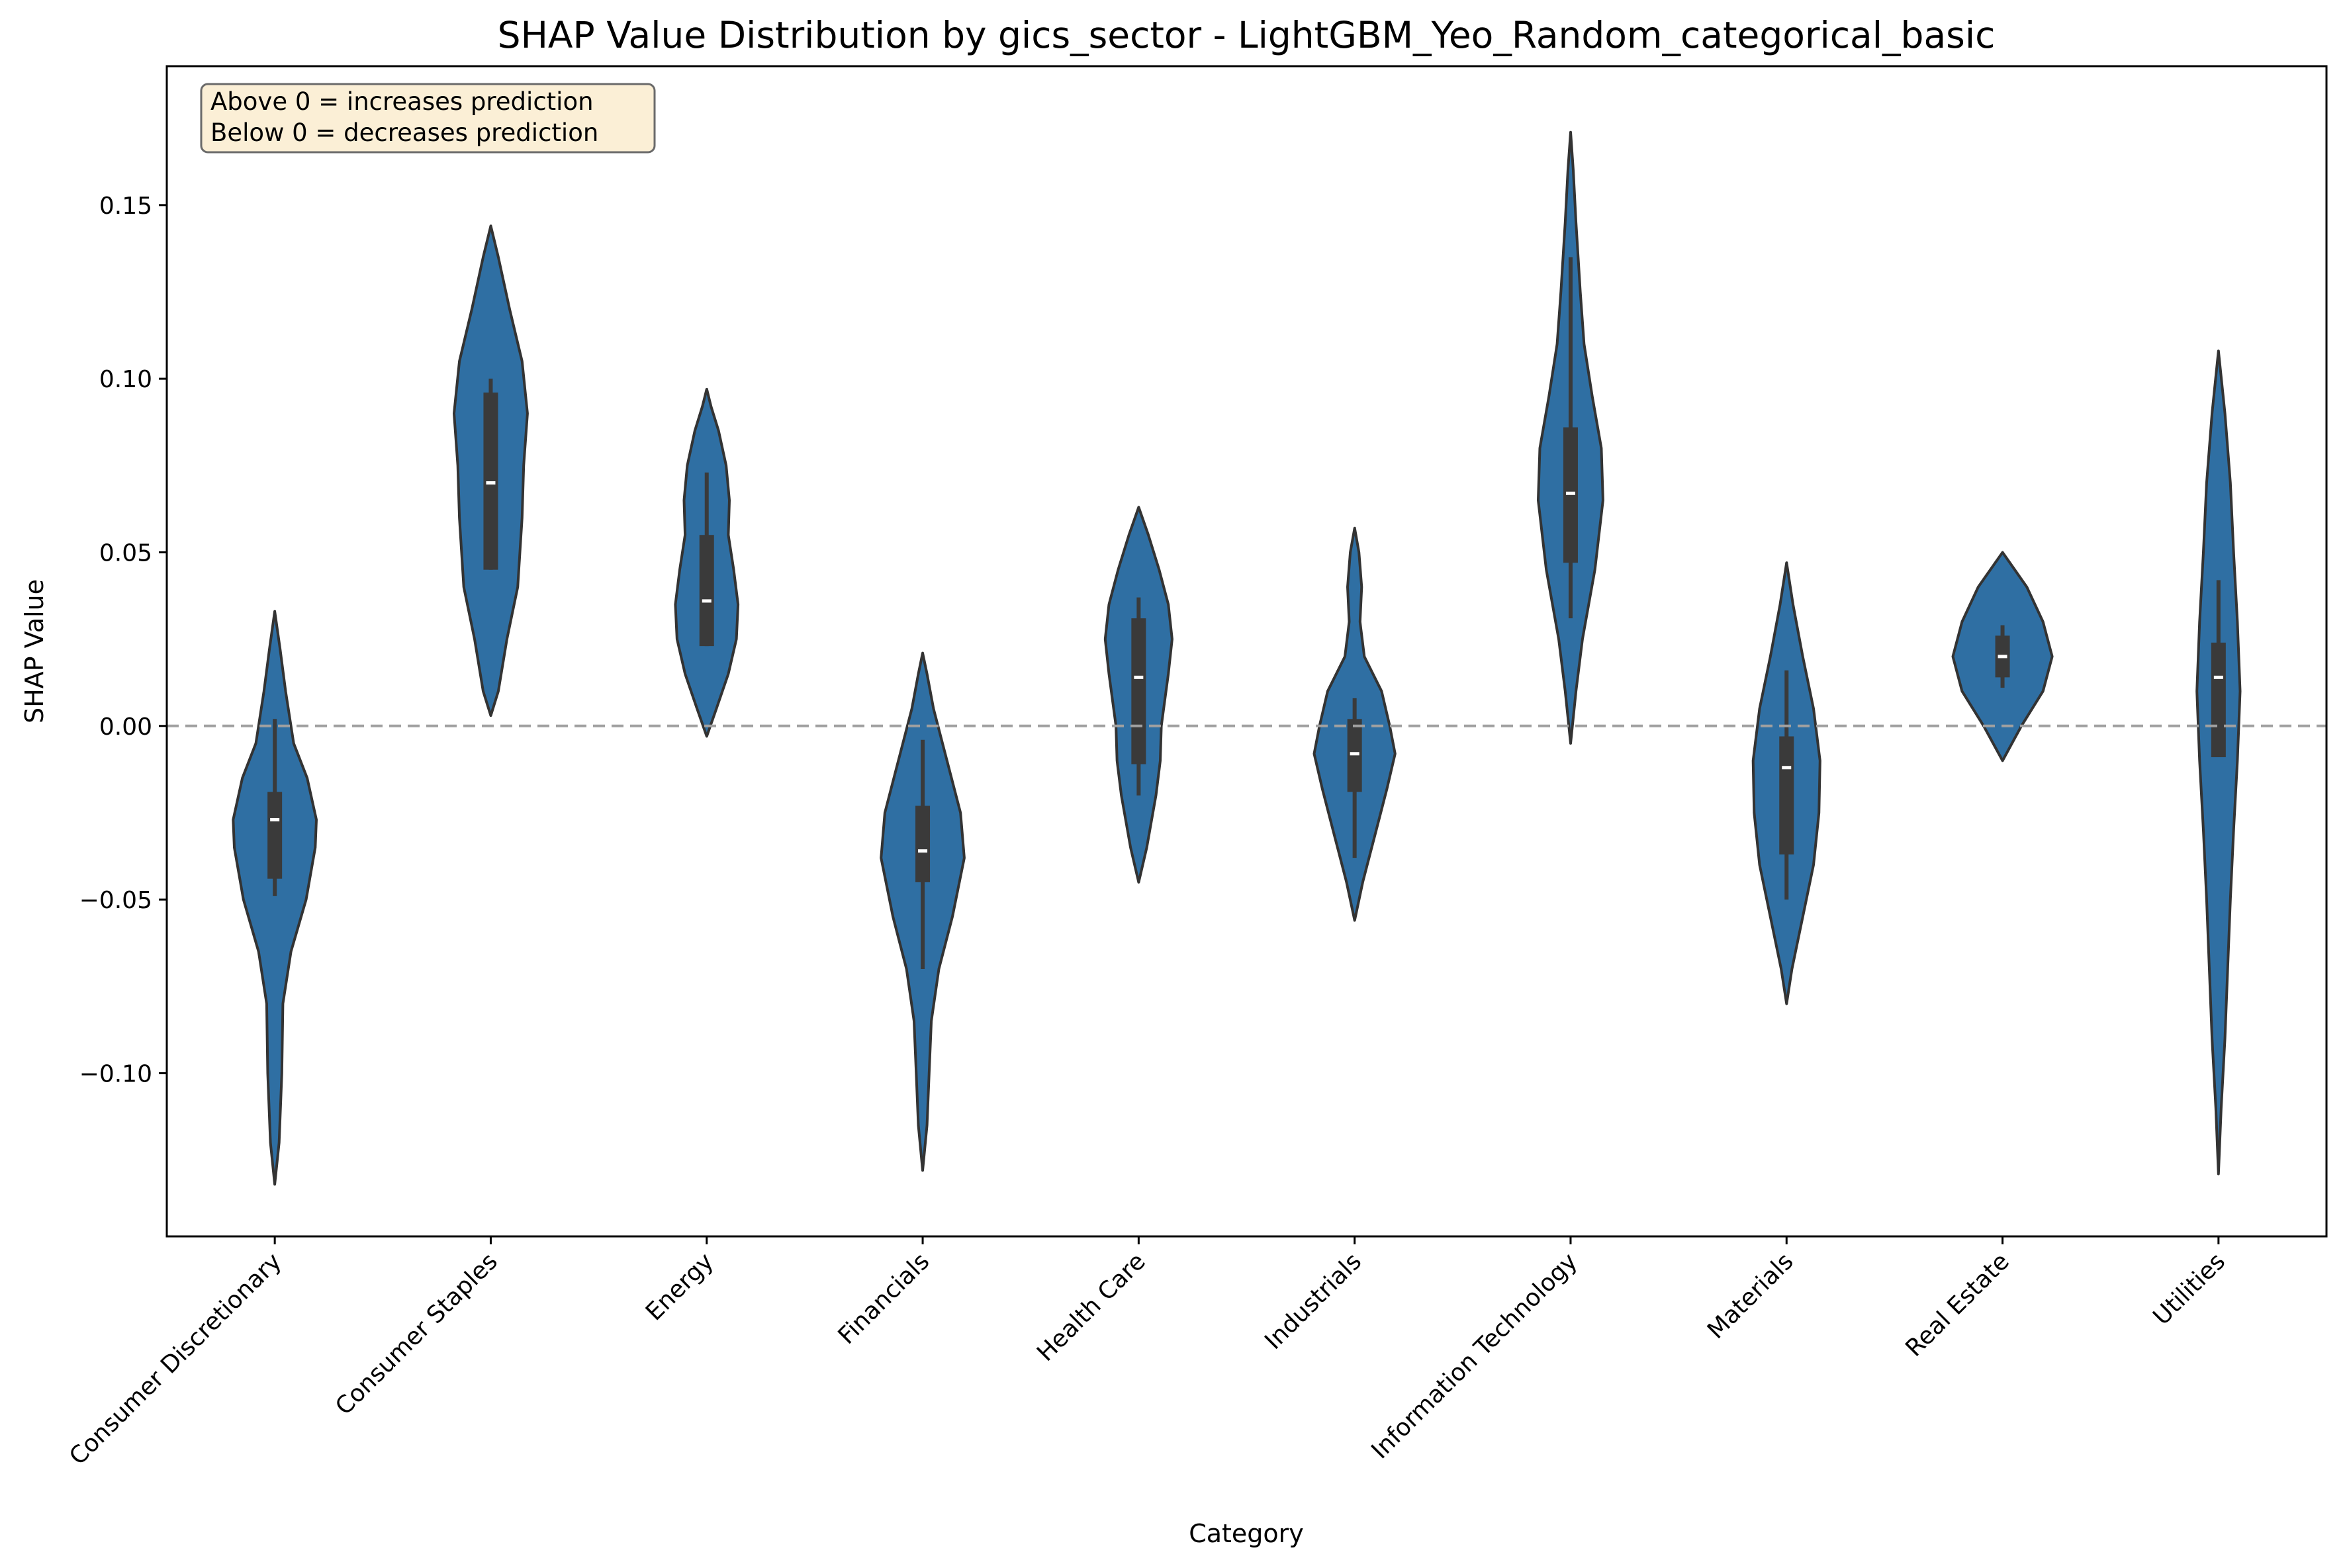 The height and width of the screenshot is (1568, 2347). What do you see at coordinates (402, 101) in the screenshot?
I see `annotation-line-1: Above 0 = increases prediction` at bounding box center [402, 101].